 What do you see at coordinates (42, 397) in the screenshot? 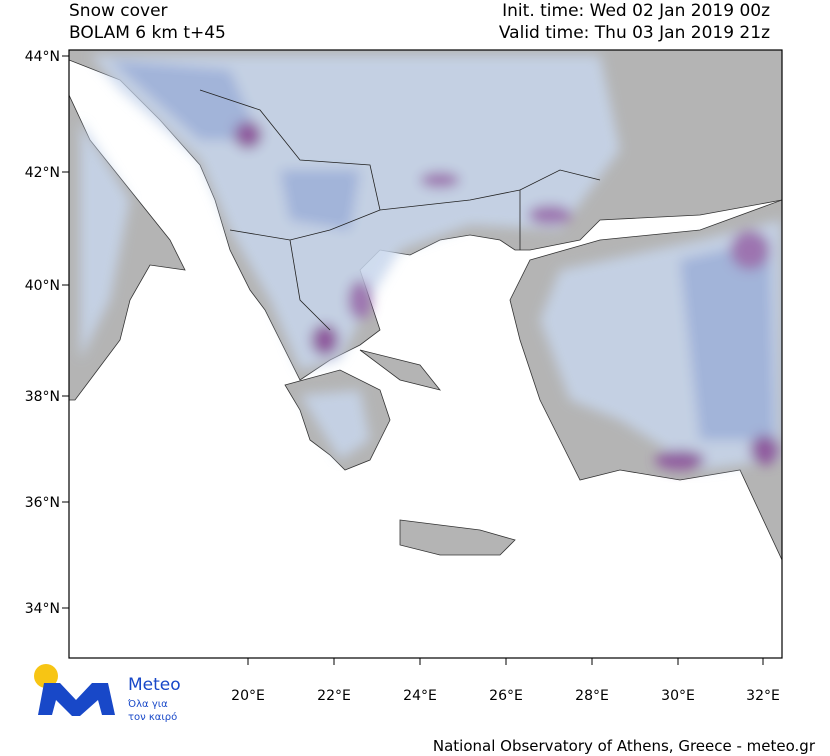
I see `lat-tick-label: 38°N` at bounding box center [42, 397].